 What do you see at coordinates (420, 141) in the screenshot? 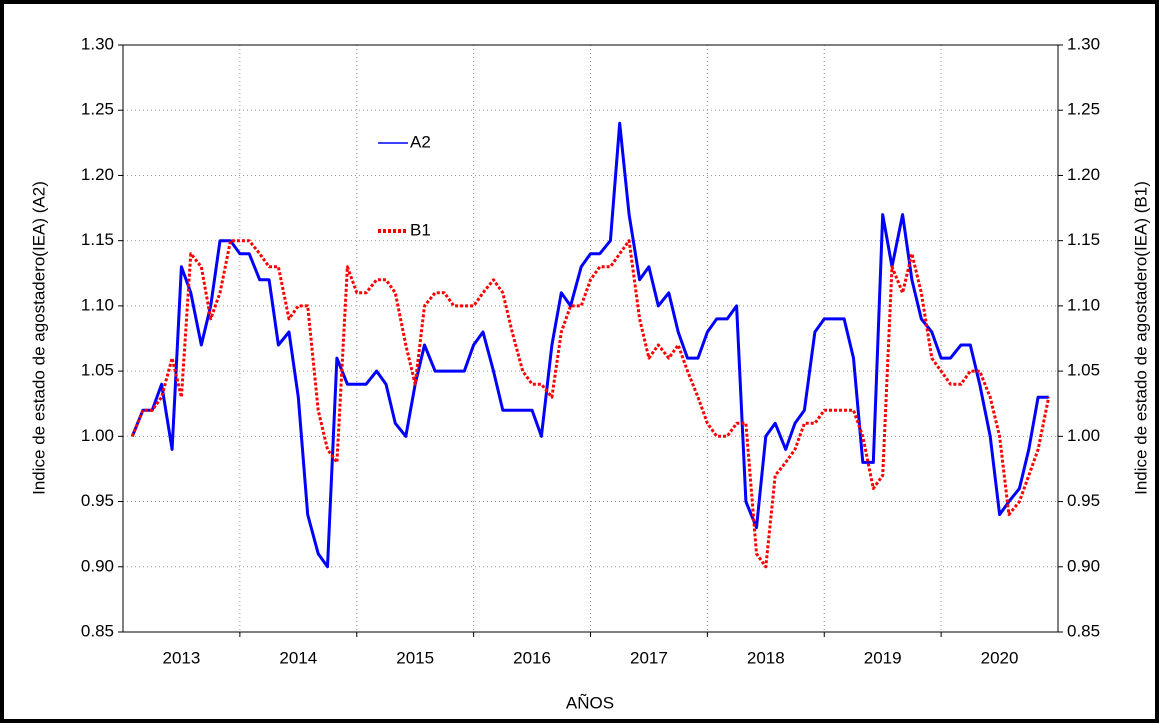
I see `legend-label: A2` at bounding box center [420, 141].